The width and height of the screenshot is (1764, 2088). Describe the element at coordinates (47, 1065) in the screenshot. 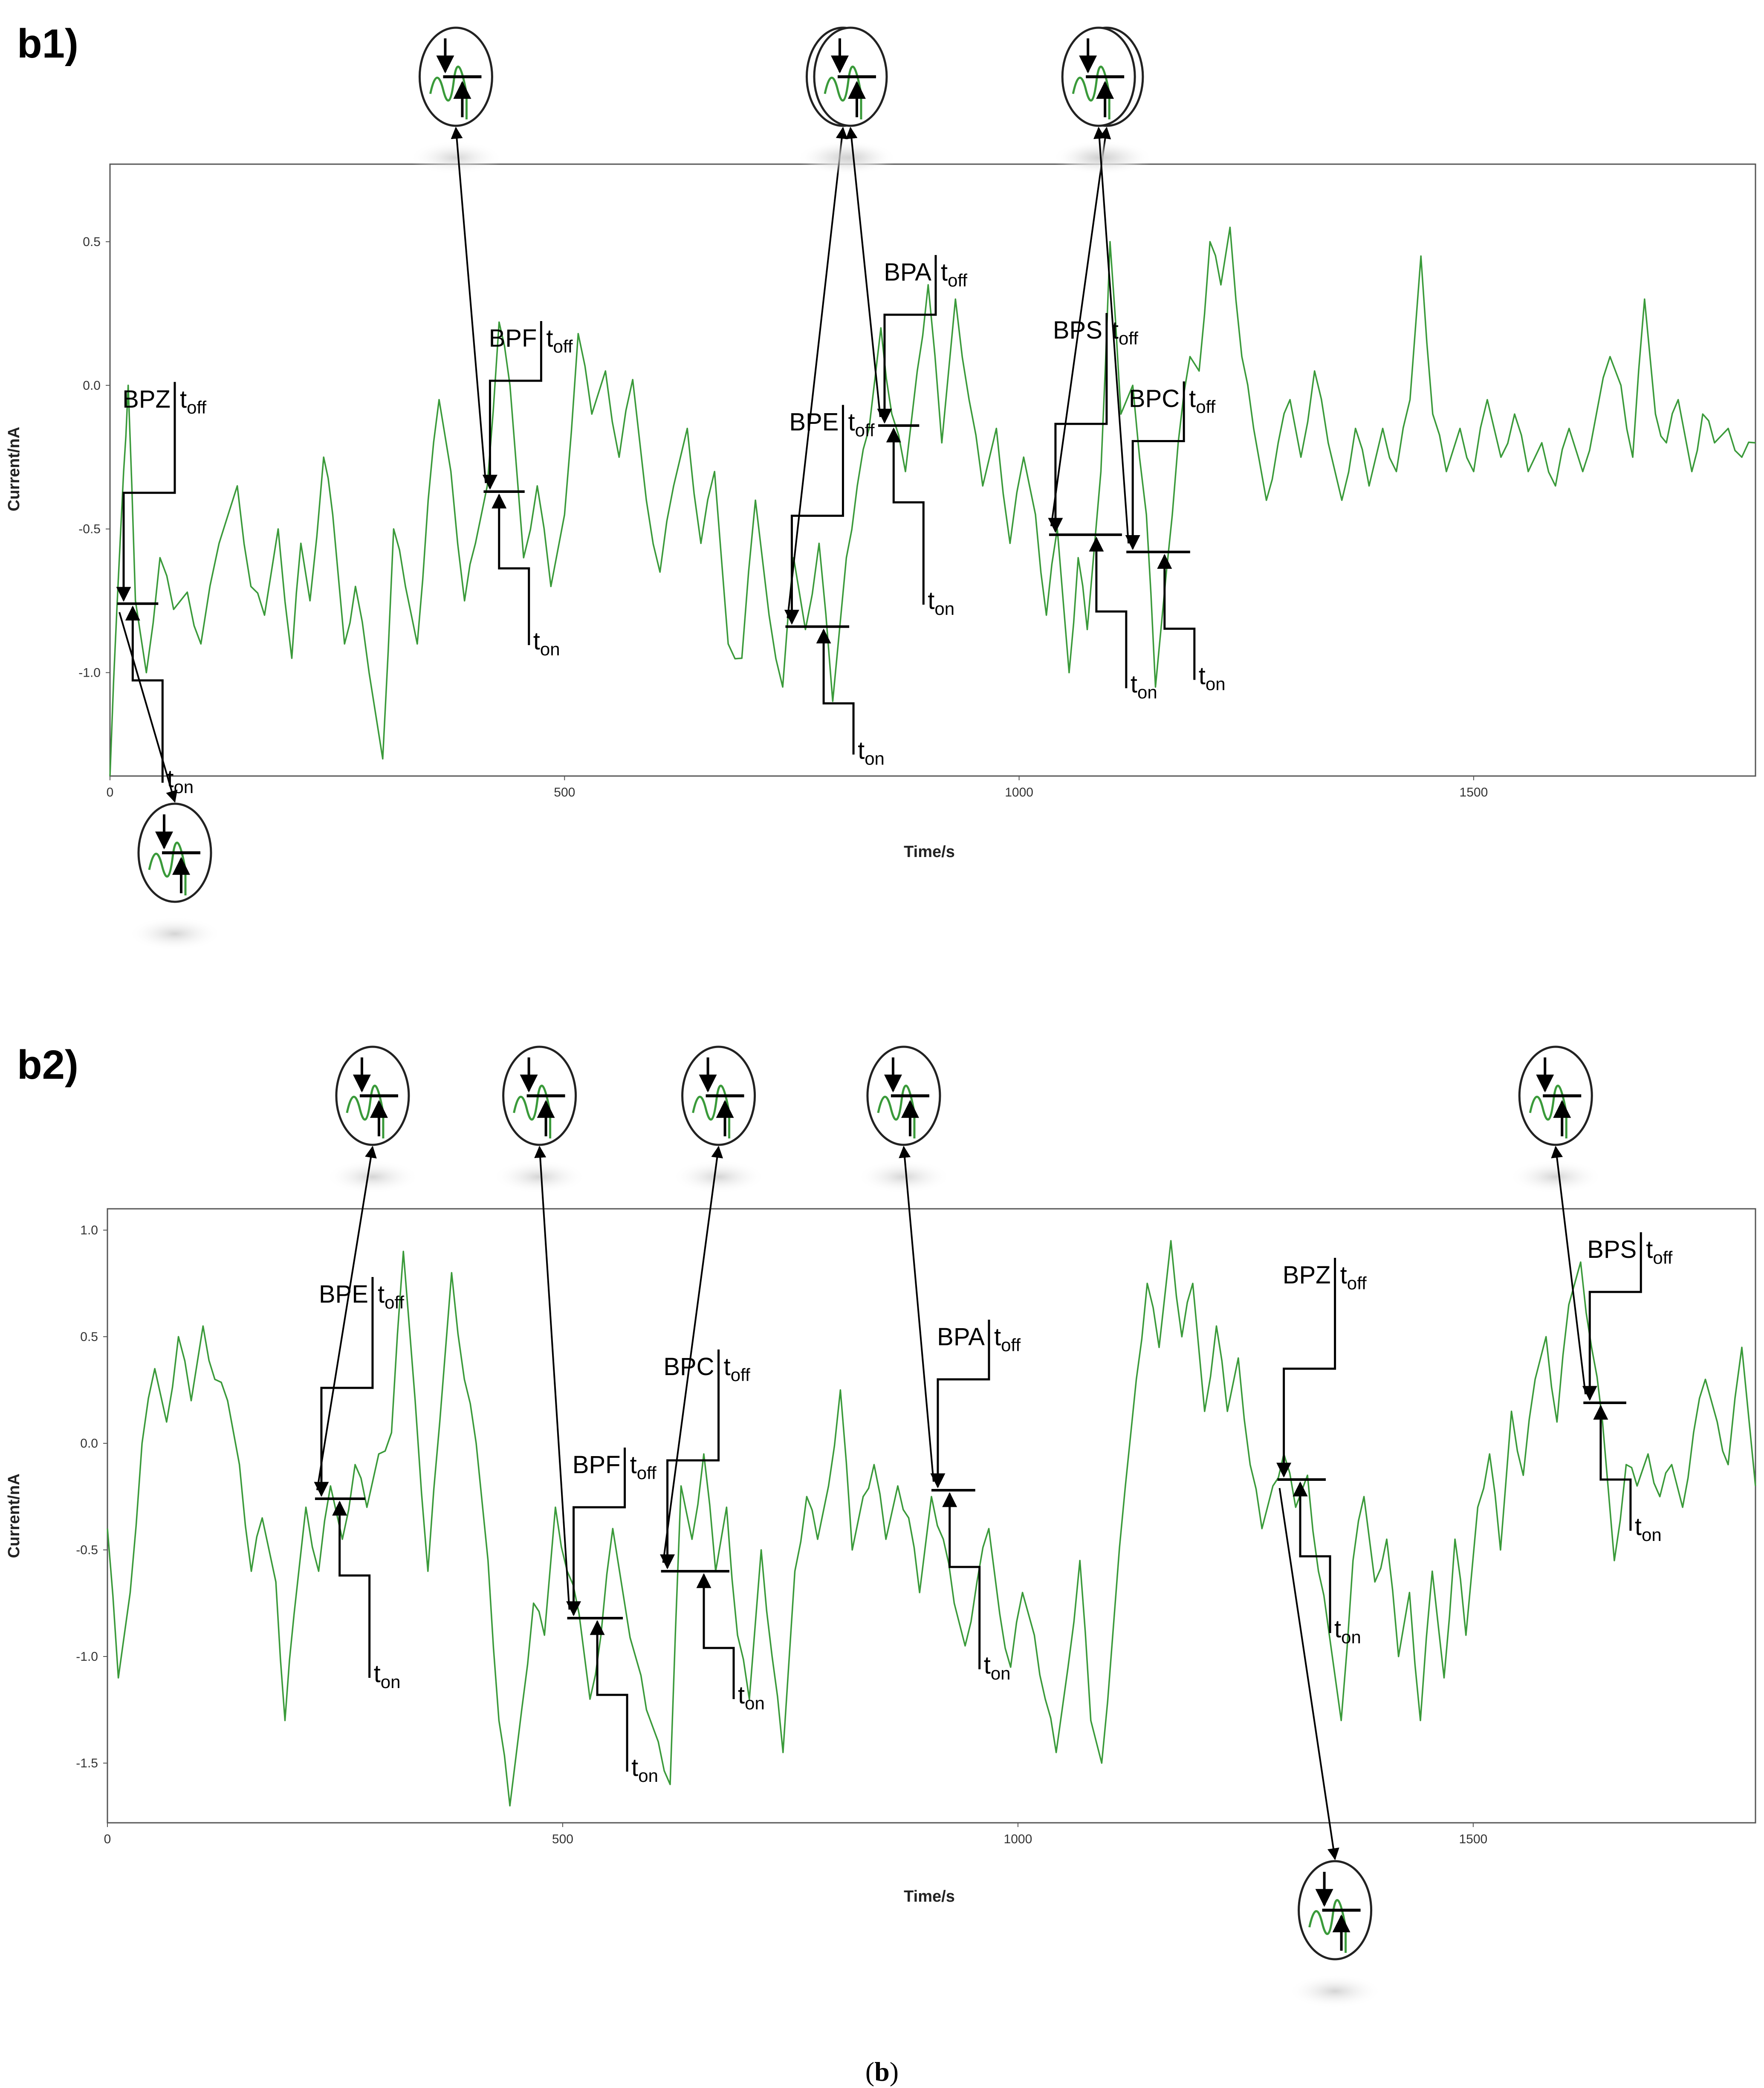

I see `panel-label: b2)` at that location.